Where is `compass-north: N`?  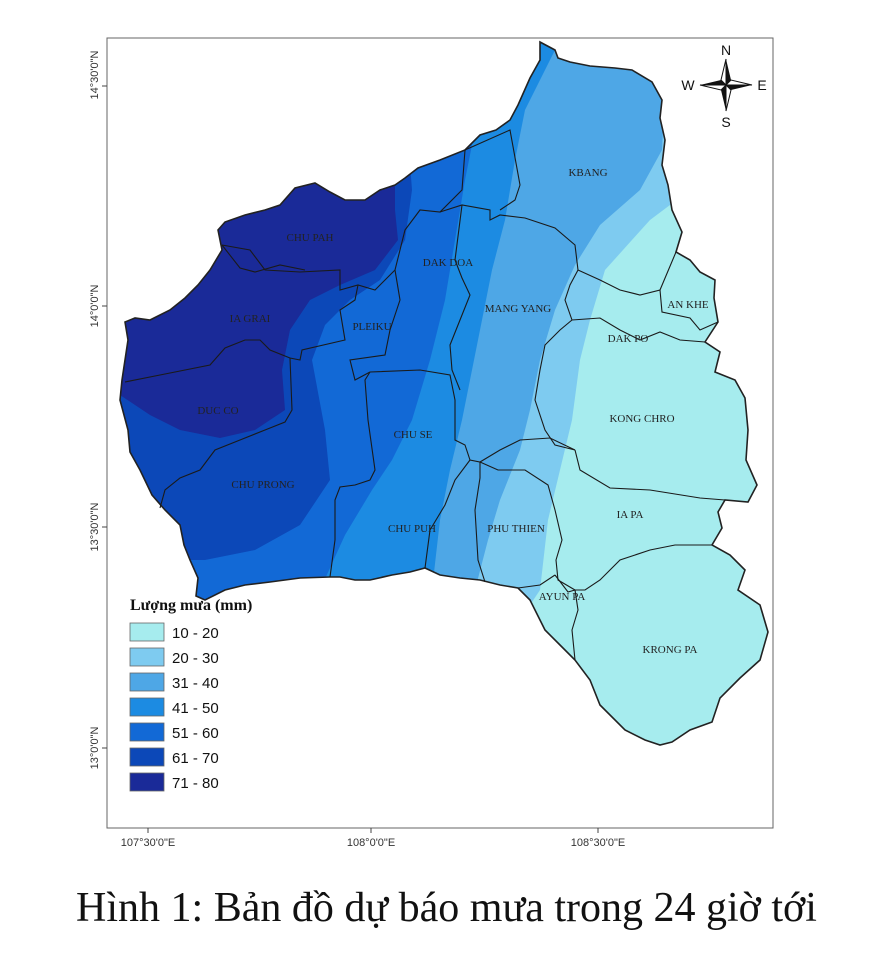 compass-north: N is located at coordinates (726, 50).